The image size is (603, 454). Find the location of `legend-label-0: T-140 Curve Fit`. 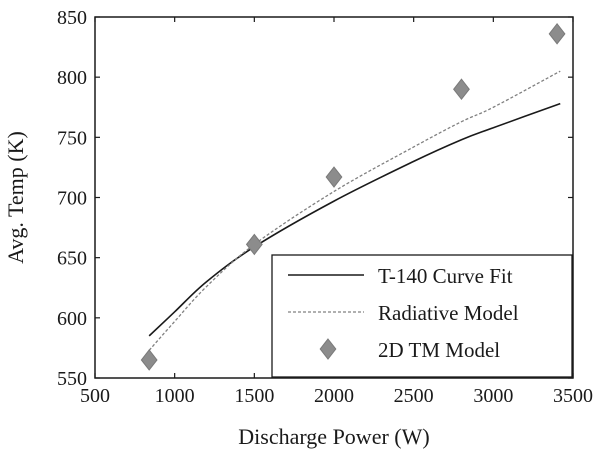

legend-label-0: T-140 Curve Fit is located at coordinates (445, 276).